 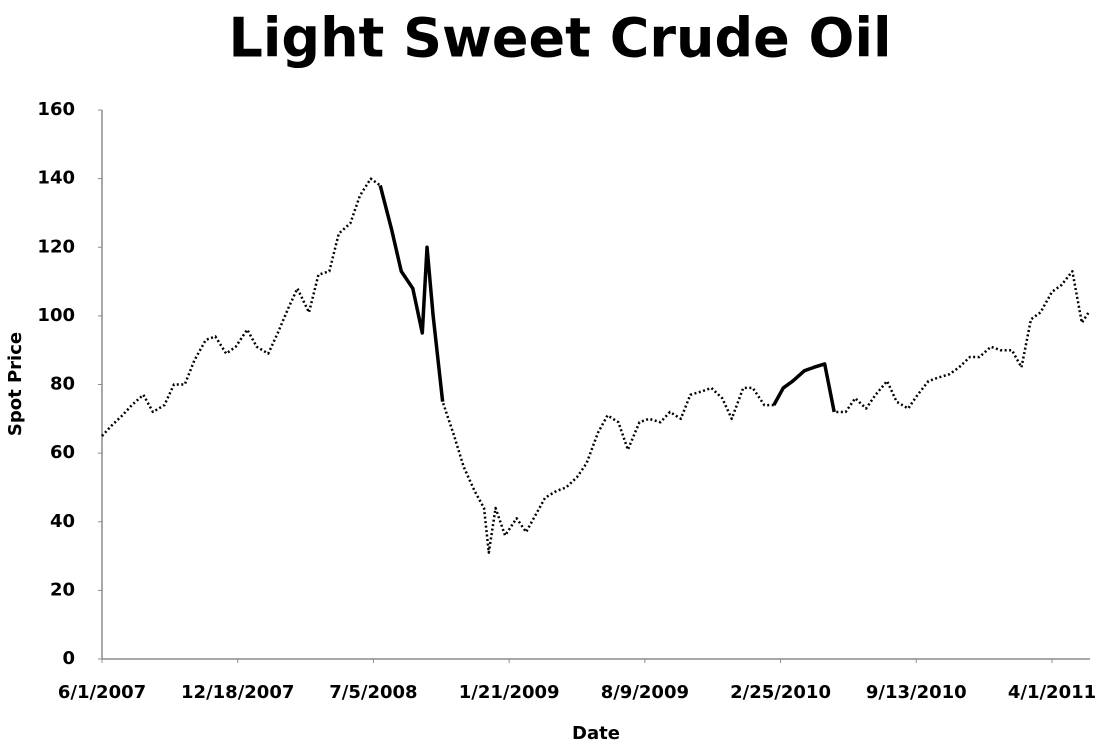 What do you see at coordinates (56, 109) in the screenshot?
I see `y-tick-label: 160` at bounding box center [56, 109].